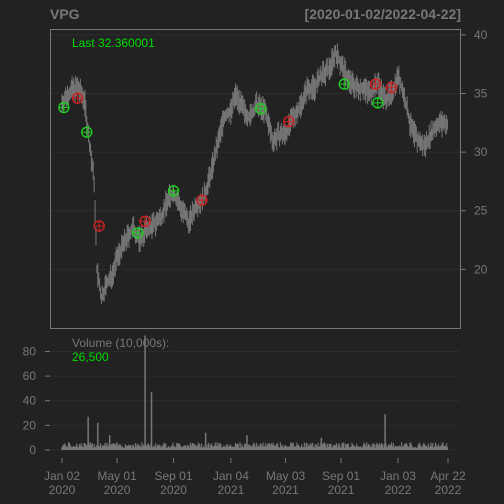 The height and width of the screenshot is (504, 504). I want to click on last-price-label: Last 32.360001, so click(113, 43).